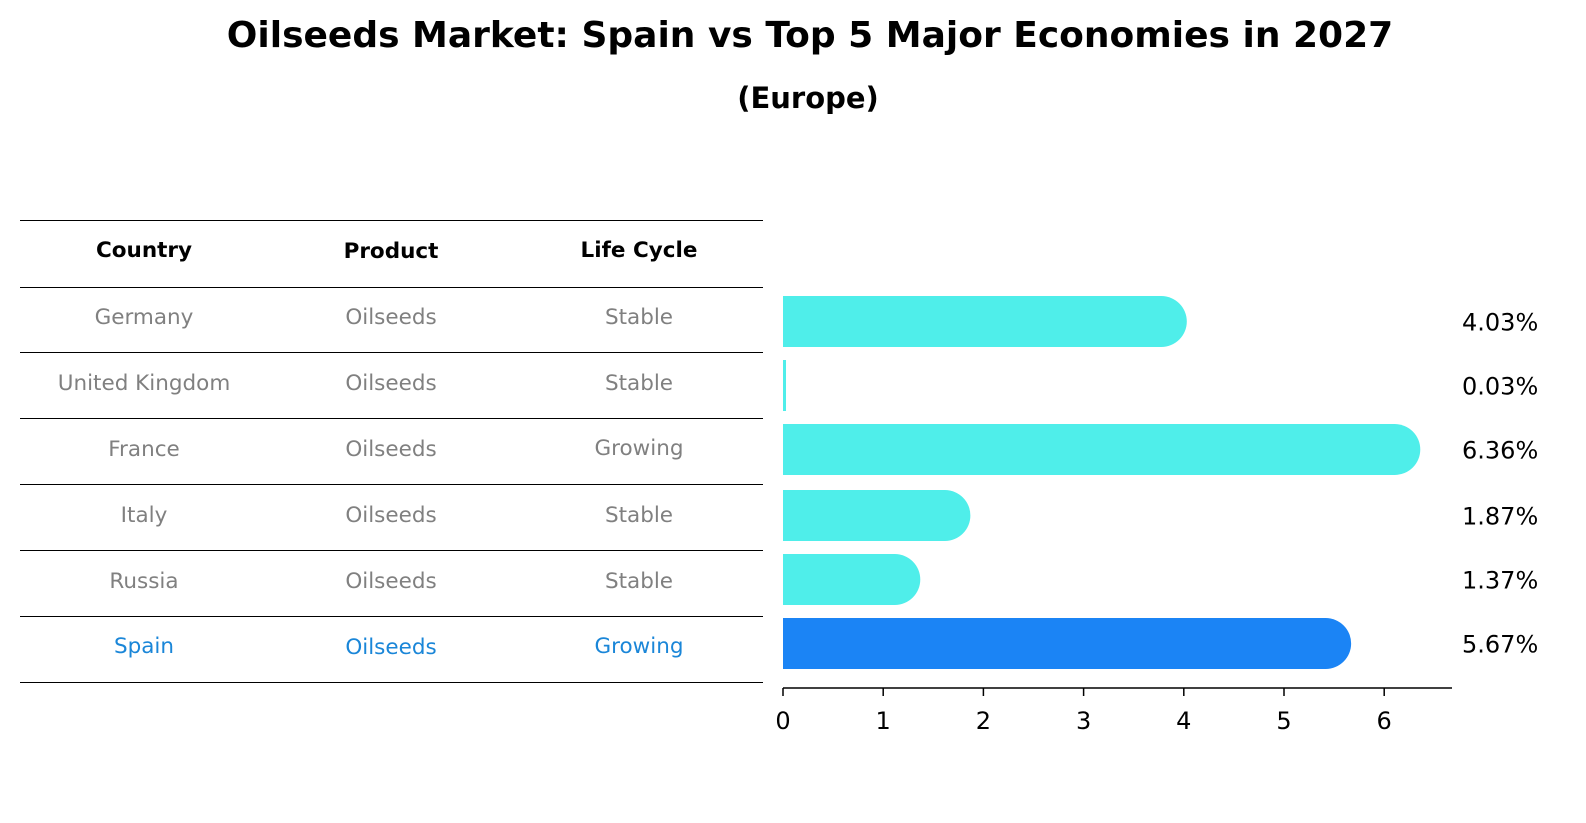 Image resolution: width=1586 pixels, height=823 pixels. Describe the element at coordinates (1500, 387) in the screenshot. I see `bar-value-label: 0.03%` at that location.